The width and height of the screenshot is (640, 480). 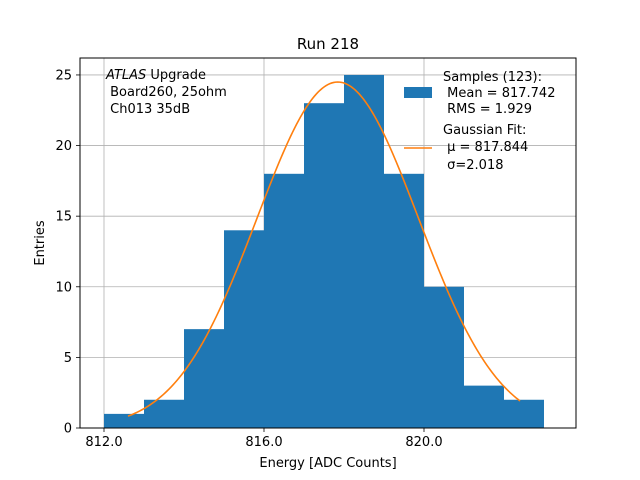 I want to click on annotation-rest: Upgrade, so click(x=176, y=75).